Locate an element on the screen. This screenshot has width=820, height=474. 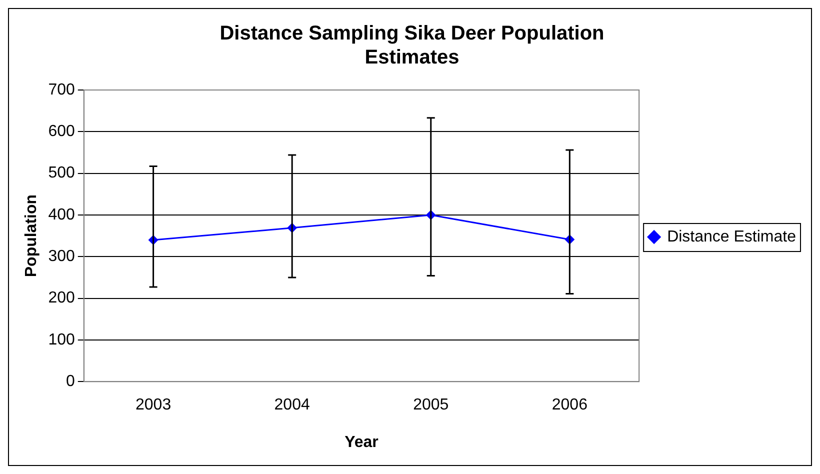
legend-label: Distance Estimate is located at coordinates (731, 237).